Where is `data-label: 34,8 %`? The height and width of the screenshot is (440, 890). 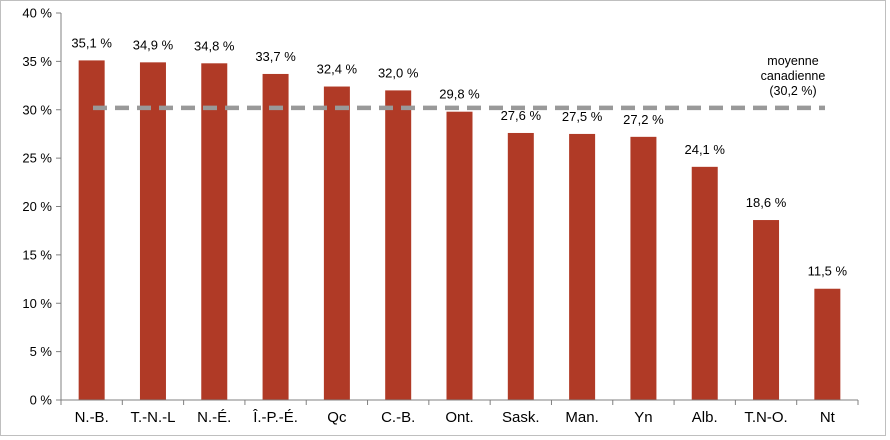 data-label: 34,8 % is located at coordinates (214, 45).